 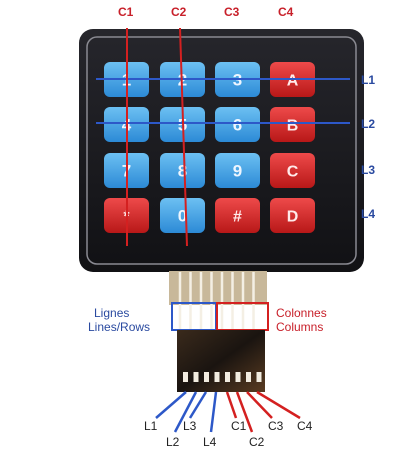 I want to click on key-label: A, so click(x=293, y=81).